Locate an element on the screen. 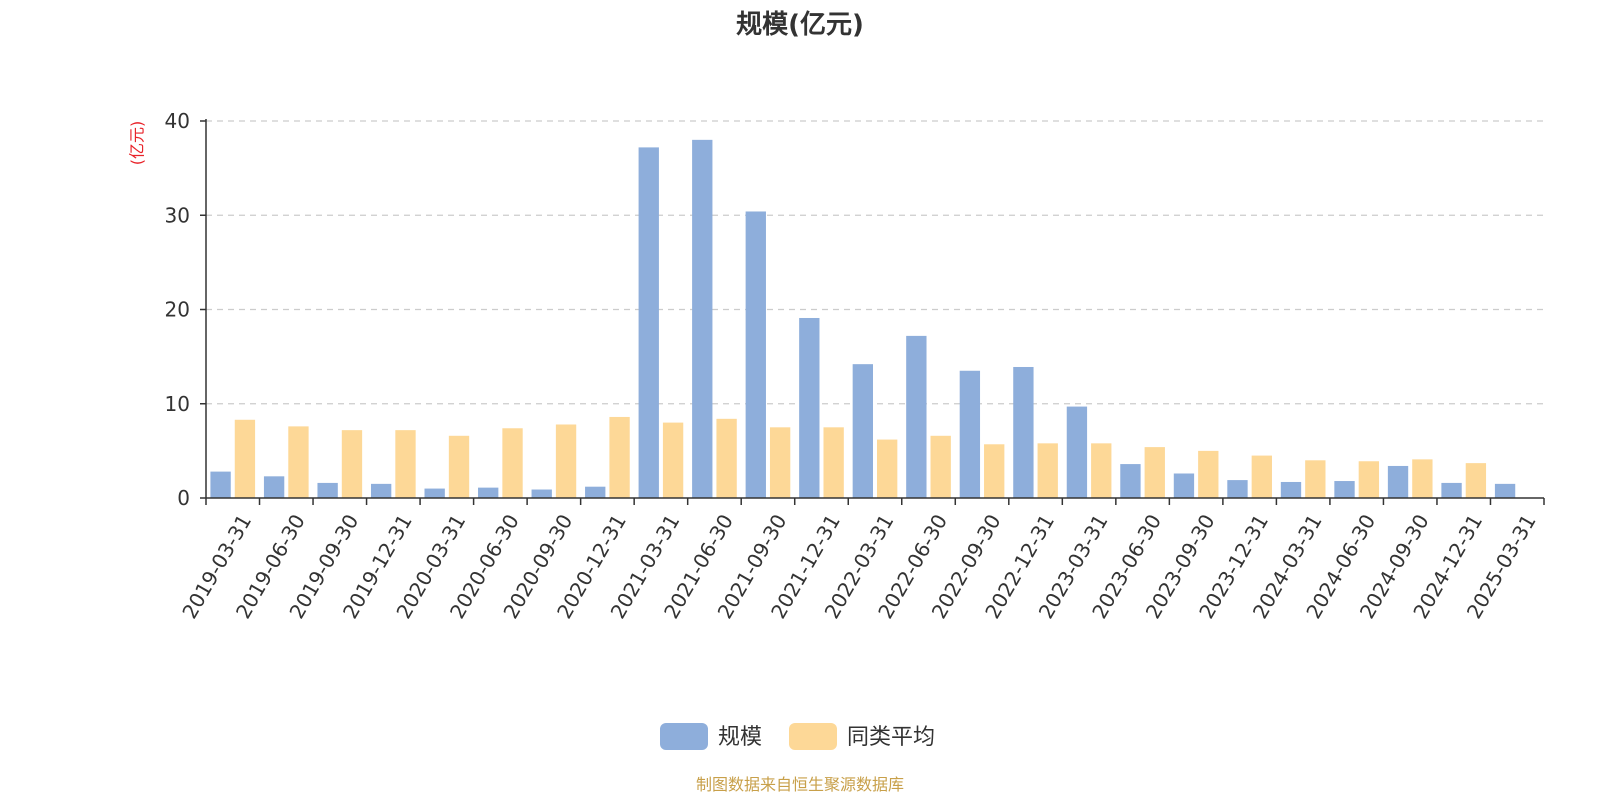 The width and height of the screenshot is (1600, 800). y-tick-label: 0 is located at coordinates (183, 498).